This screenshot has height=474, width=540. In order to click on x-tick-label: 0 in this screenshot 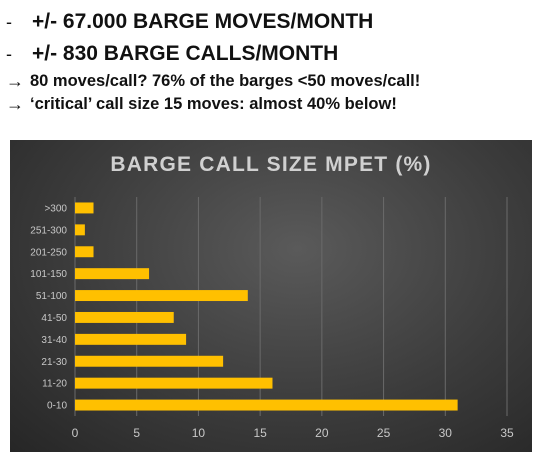, I will do `click(75, 433)`.